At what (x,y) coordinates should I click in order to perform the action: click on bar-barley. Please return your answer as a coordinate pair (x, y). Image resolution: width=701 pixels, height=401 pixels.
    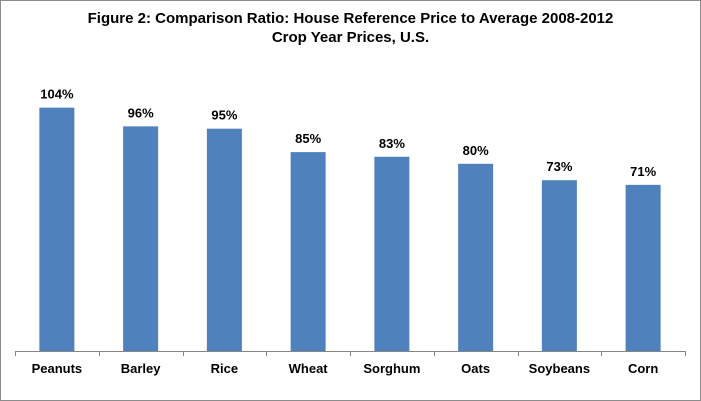
    Looking at the image, I should click on (141, 238).